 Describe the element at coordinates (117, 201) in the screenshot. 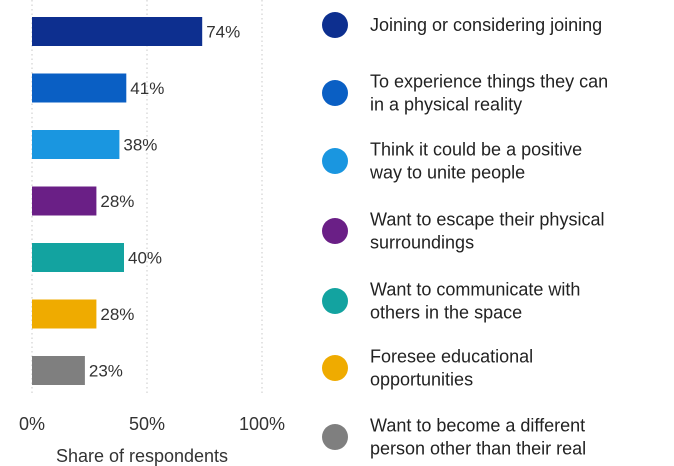

I see `bar-value-label-3: 28%` at that location.